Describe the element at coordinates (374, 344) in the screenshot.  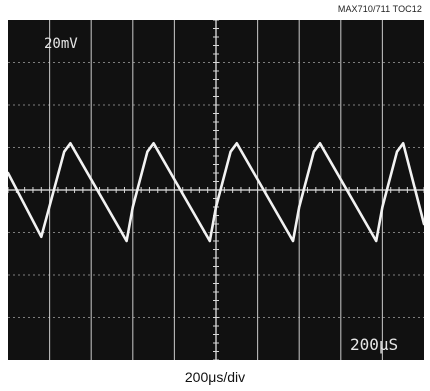
I see `time-per-div-label: 200μS` at that location.